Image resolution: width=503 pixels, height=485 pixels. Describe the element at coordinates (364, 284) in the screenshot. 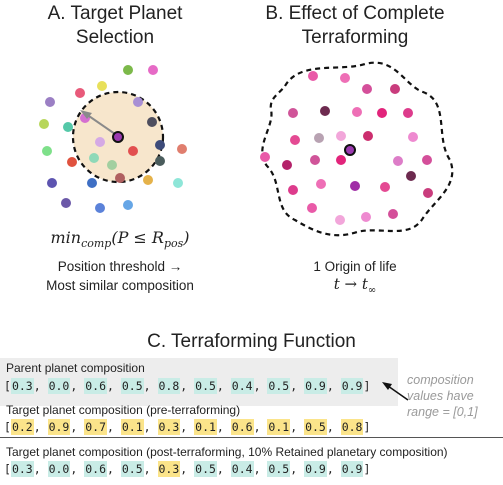

I see `time-tinf: t` at that location.